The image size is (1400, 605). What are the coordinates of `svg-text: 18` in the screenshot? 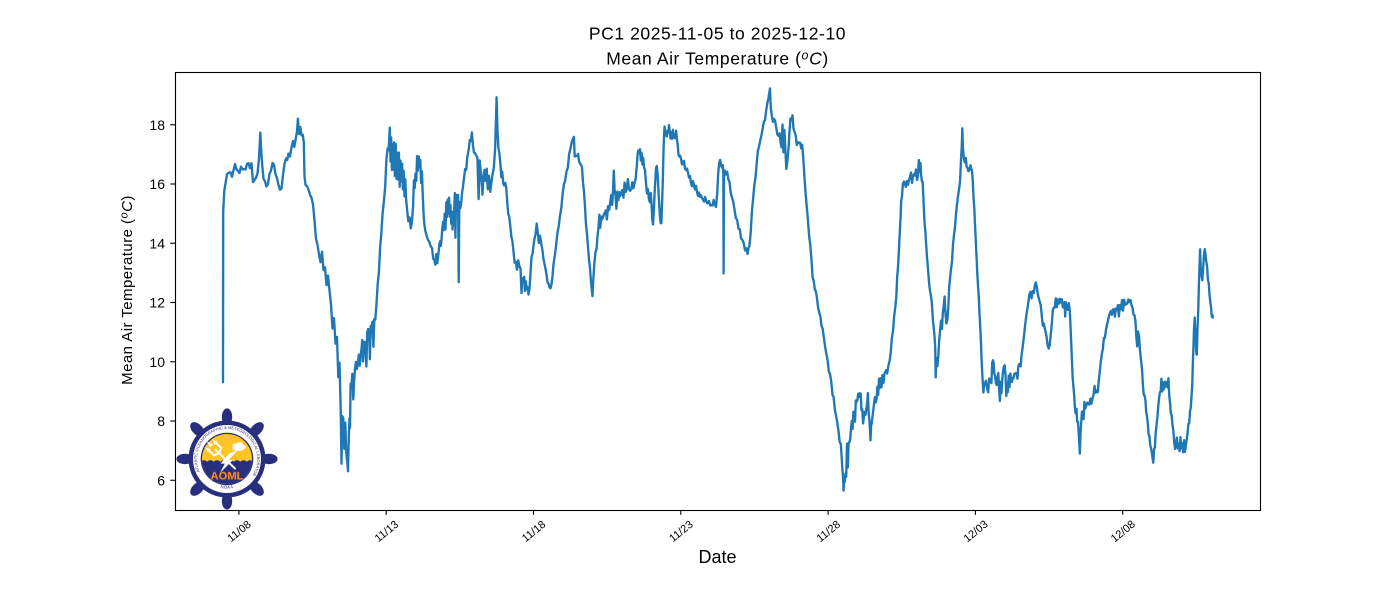 It's located at (157, 125).